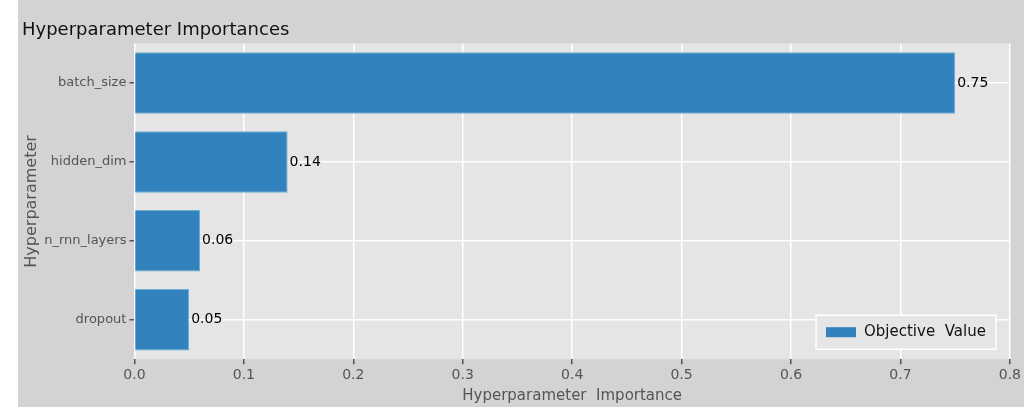 The width and height of the screenshot is (1024, 407). What do you see at coordinates (243, 374) in the screenshot?
I see `x-tick-label: 0.1` at bounding box center [243, 374].